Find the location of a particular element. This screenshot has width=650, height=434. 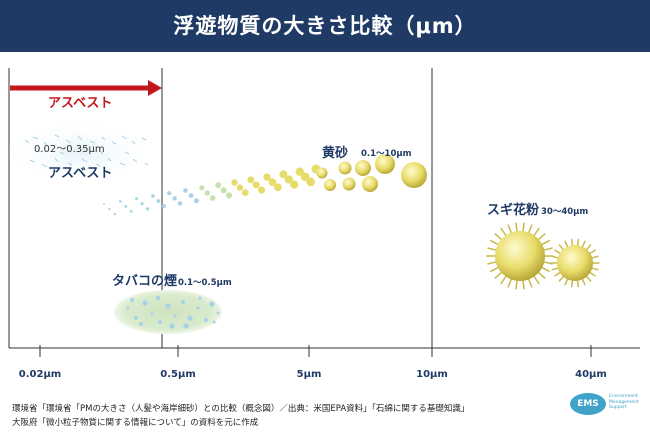

cedar-pollen-small is located at coordinates (575, 263).